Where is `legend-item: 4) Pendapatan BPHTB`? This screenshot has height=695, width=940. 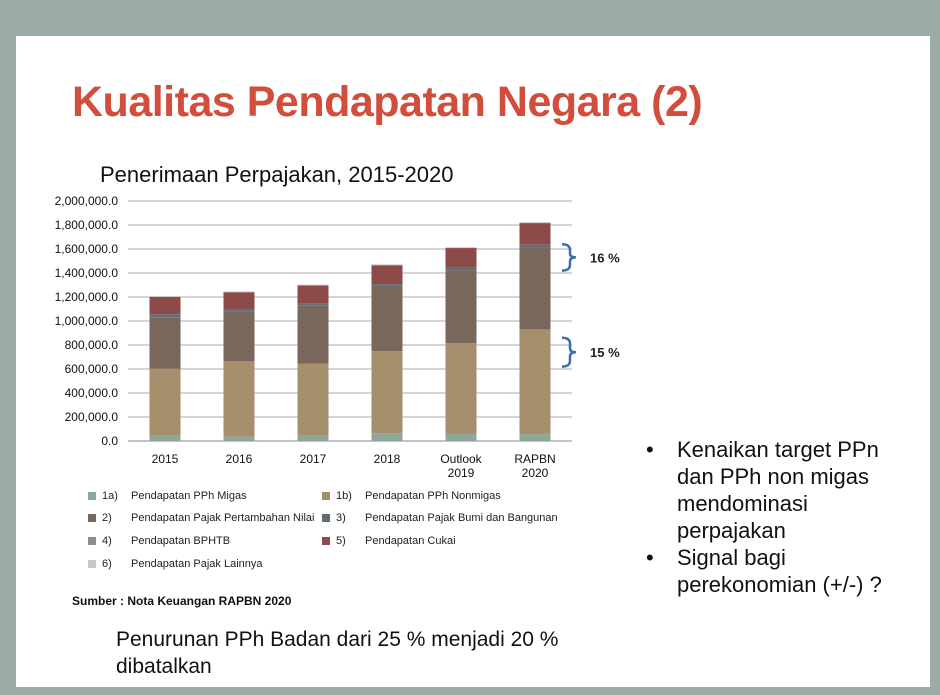 legend-item: 4) Pendapatan BPHTB is located at coordinates (159, 541).